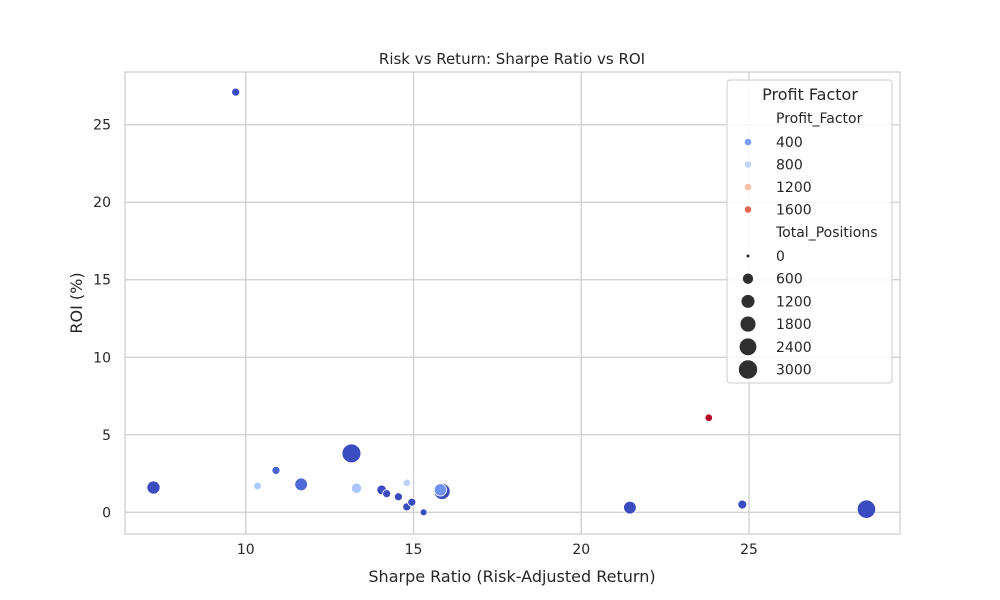 The height and width of the screenshot is (600, 1000). Describe the element at coordinates (749, 550) in the screenshot. I see `x-tick-label: 25` at that location.